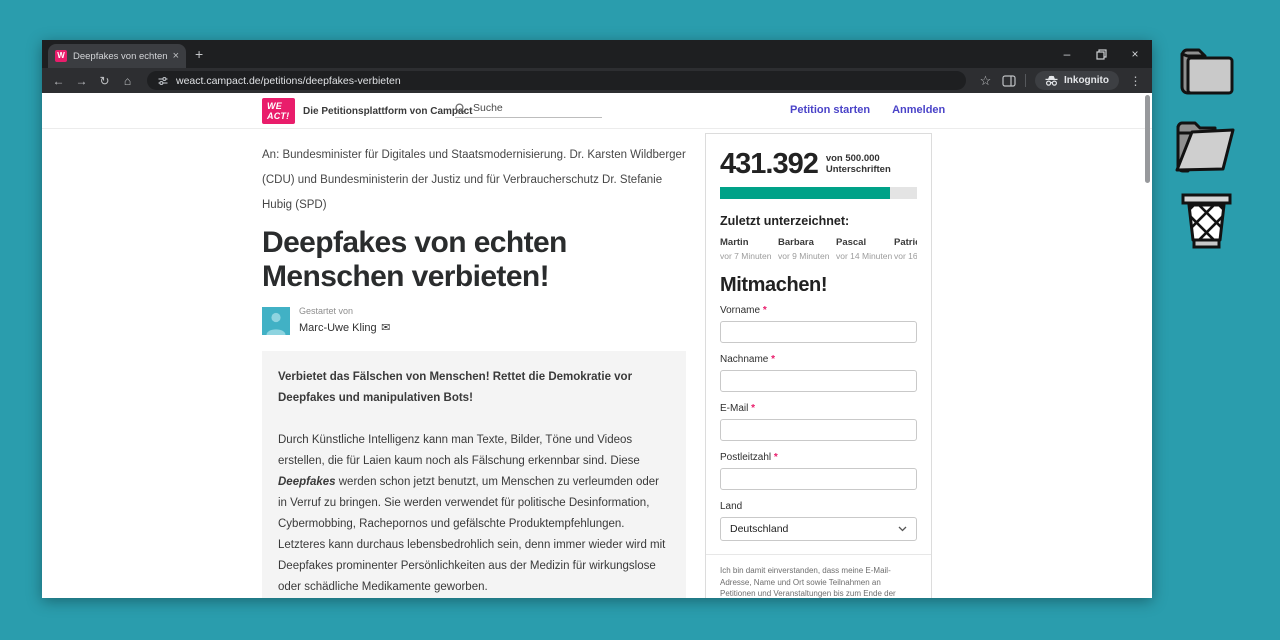 This screenshot has width=1280, height=640. I want to click on forward-icon: →, so click(81, 80).